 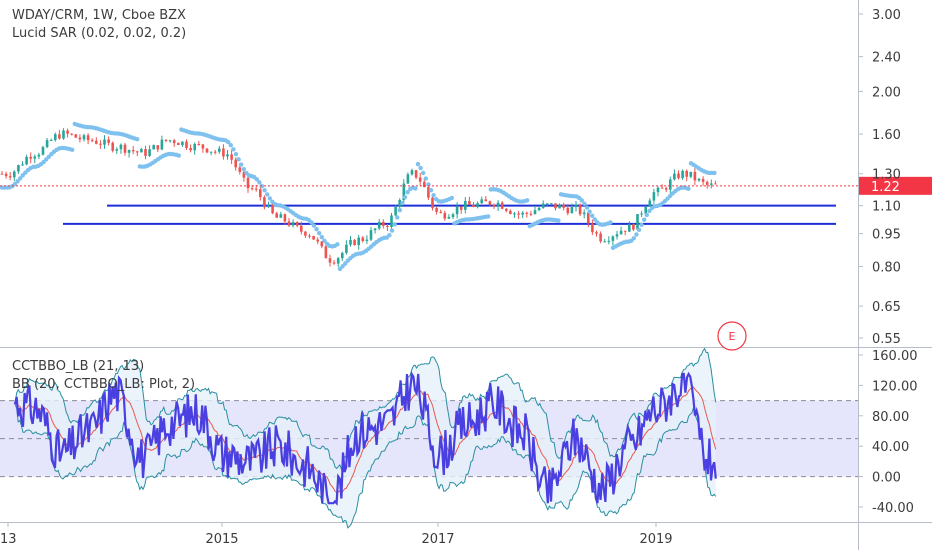 I want to click on osc-tick-label: -40.00, so click(x=893, y=508).